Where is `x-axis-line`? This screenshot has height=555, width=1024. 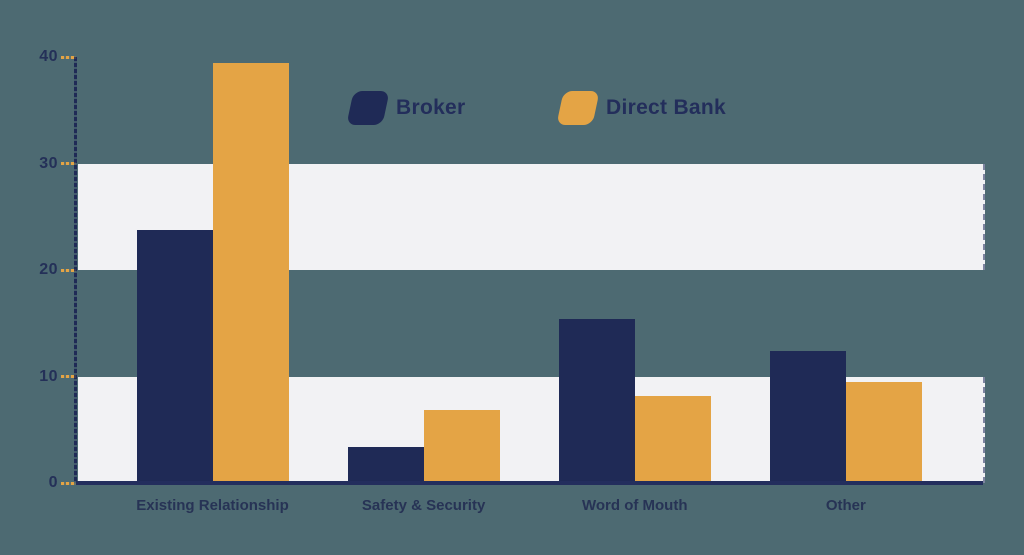
x-axis-line is located at coordinates (529, 483).